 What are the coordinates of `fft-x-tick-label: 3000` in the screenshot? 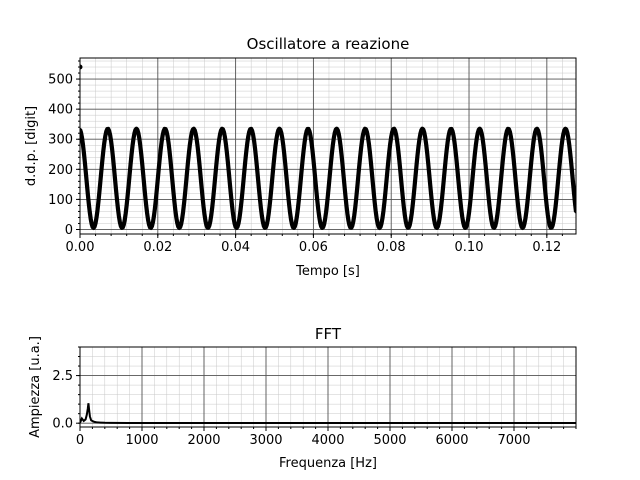 It's located at (265, 440).